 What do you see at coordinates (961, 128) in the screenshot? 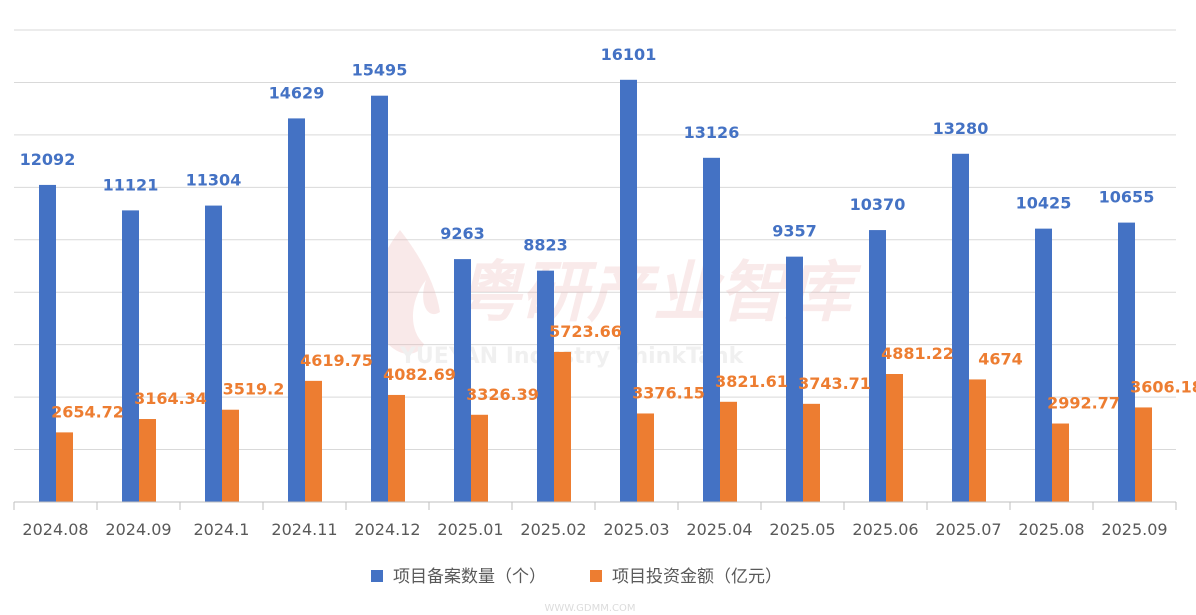
I see `label-count-2025.07: 13280` at bounding box center [961, 128].